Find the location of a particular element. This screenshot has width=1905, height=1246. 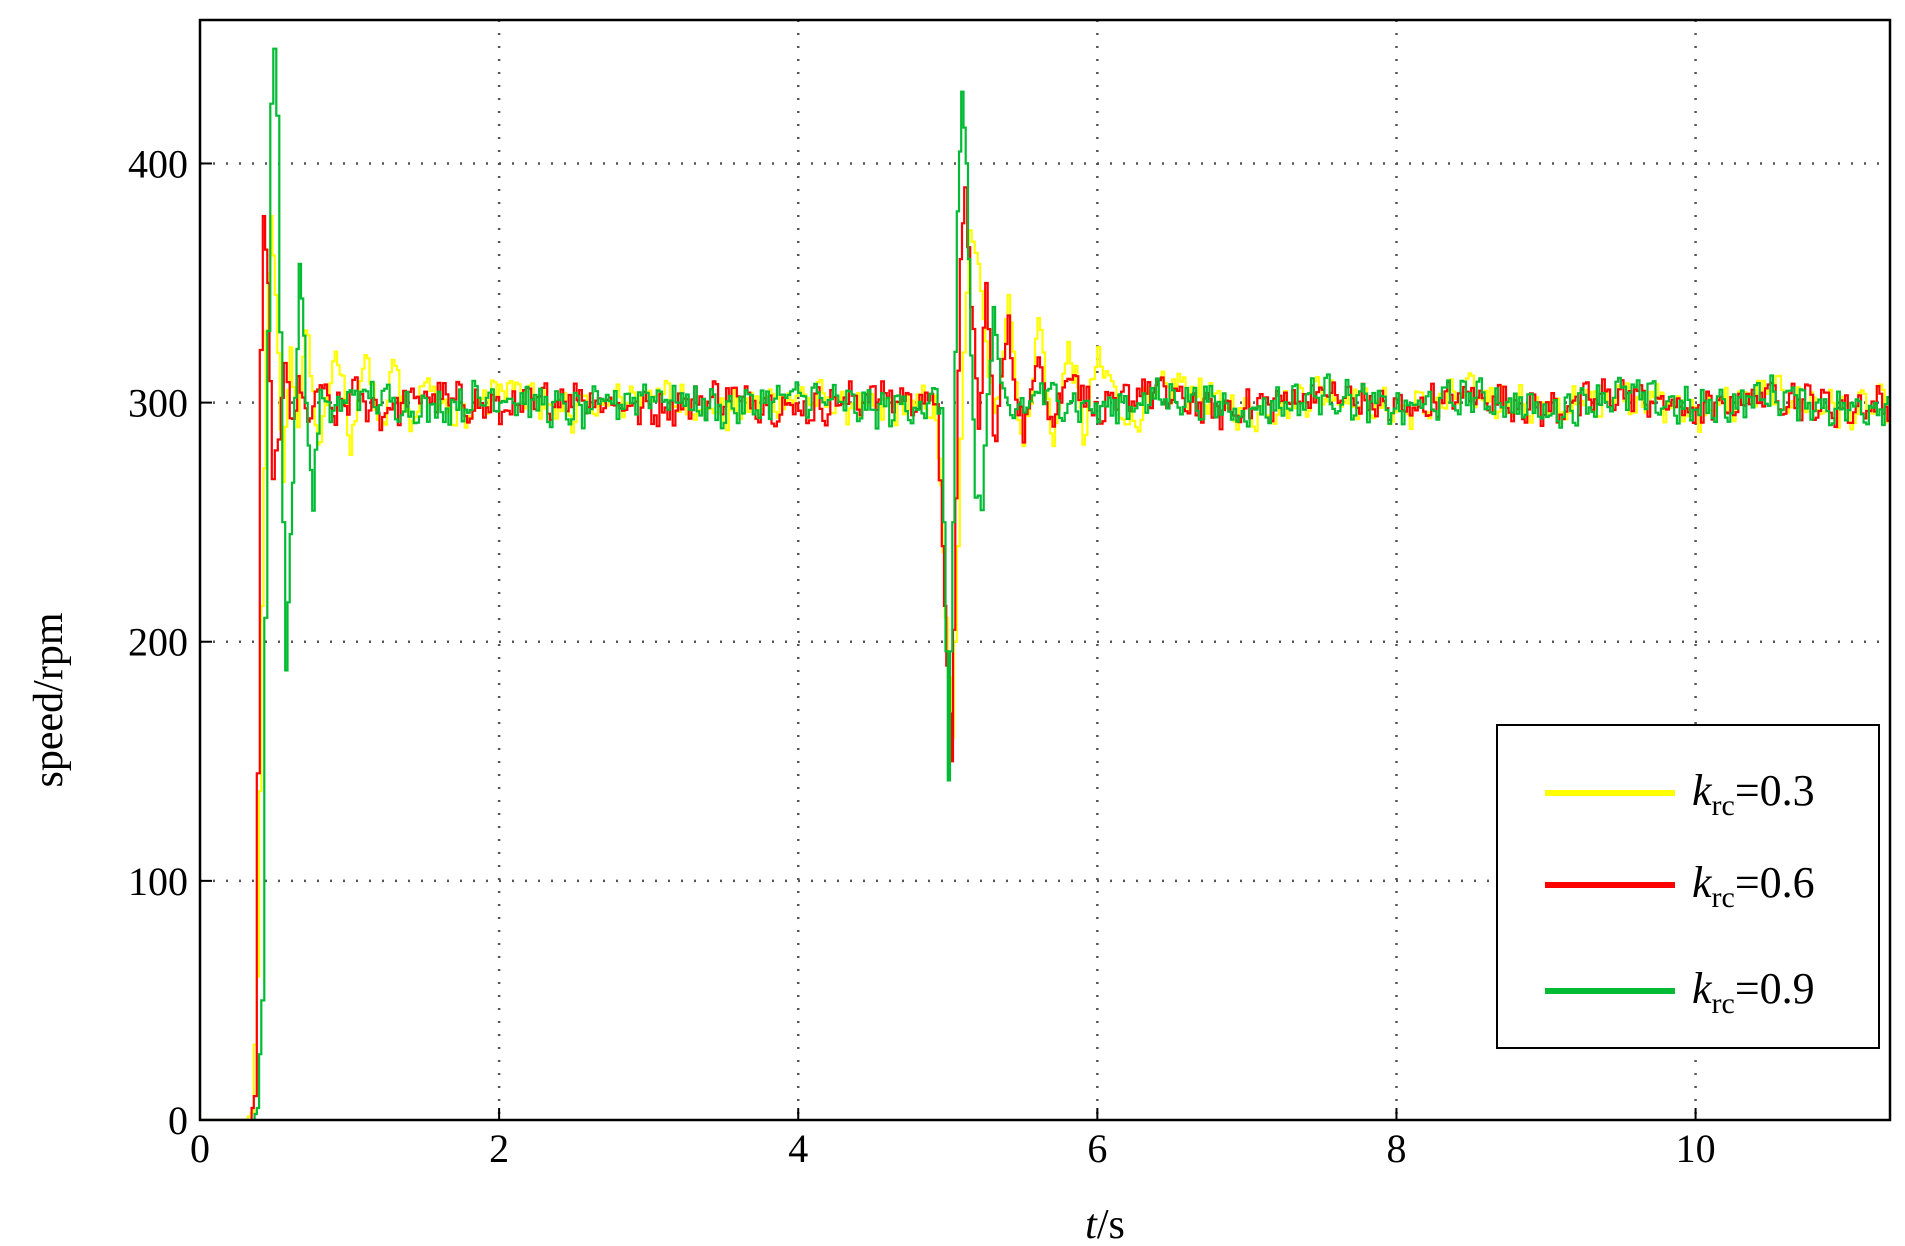

legend-label-value: =0.6 is located at coordinates (1775, 882).